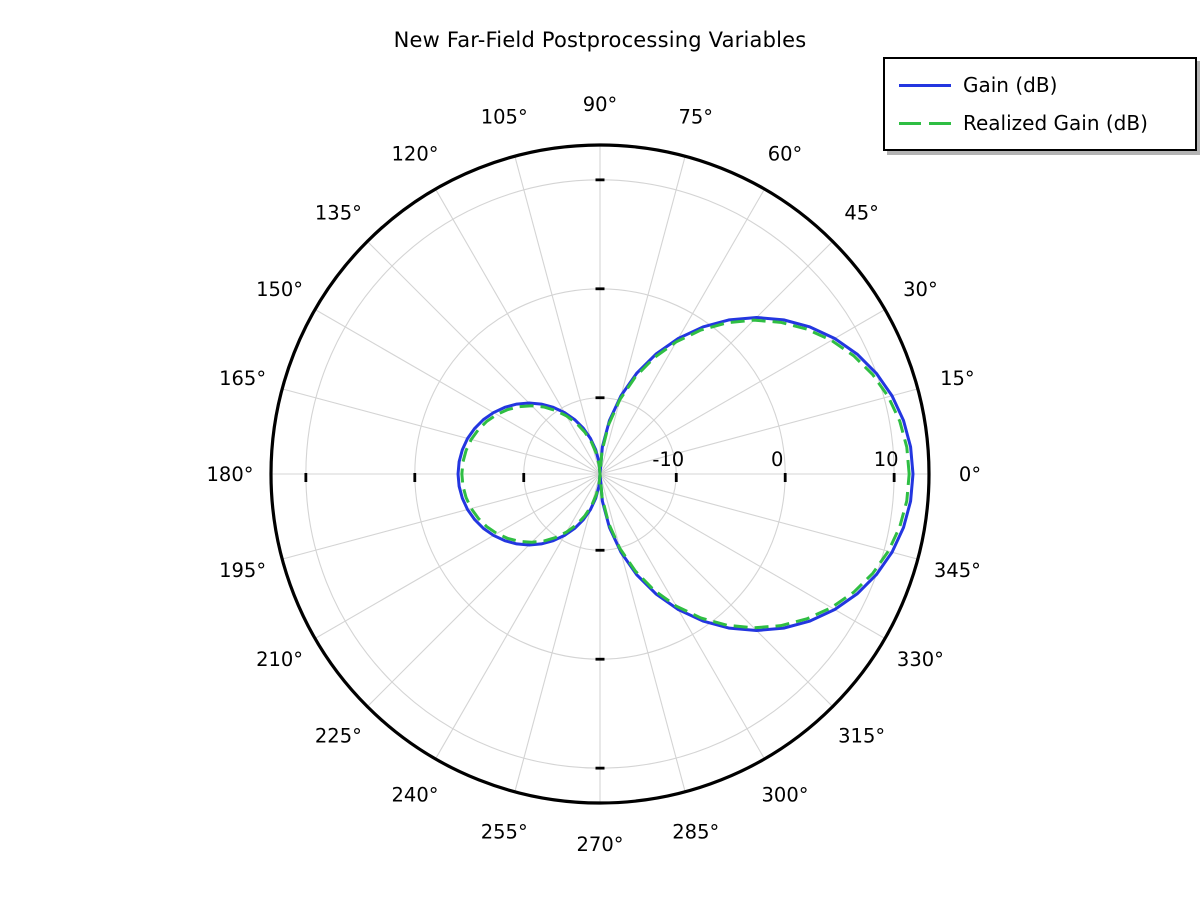  Describe the element at coordinates (415, 794) in the screenshot. I see `angle-tick-label: 240°` at that location.